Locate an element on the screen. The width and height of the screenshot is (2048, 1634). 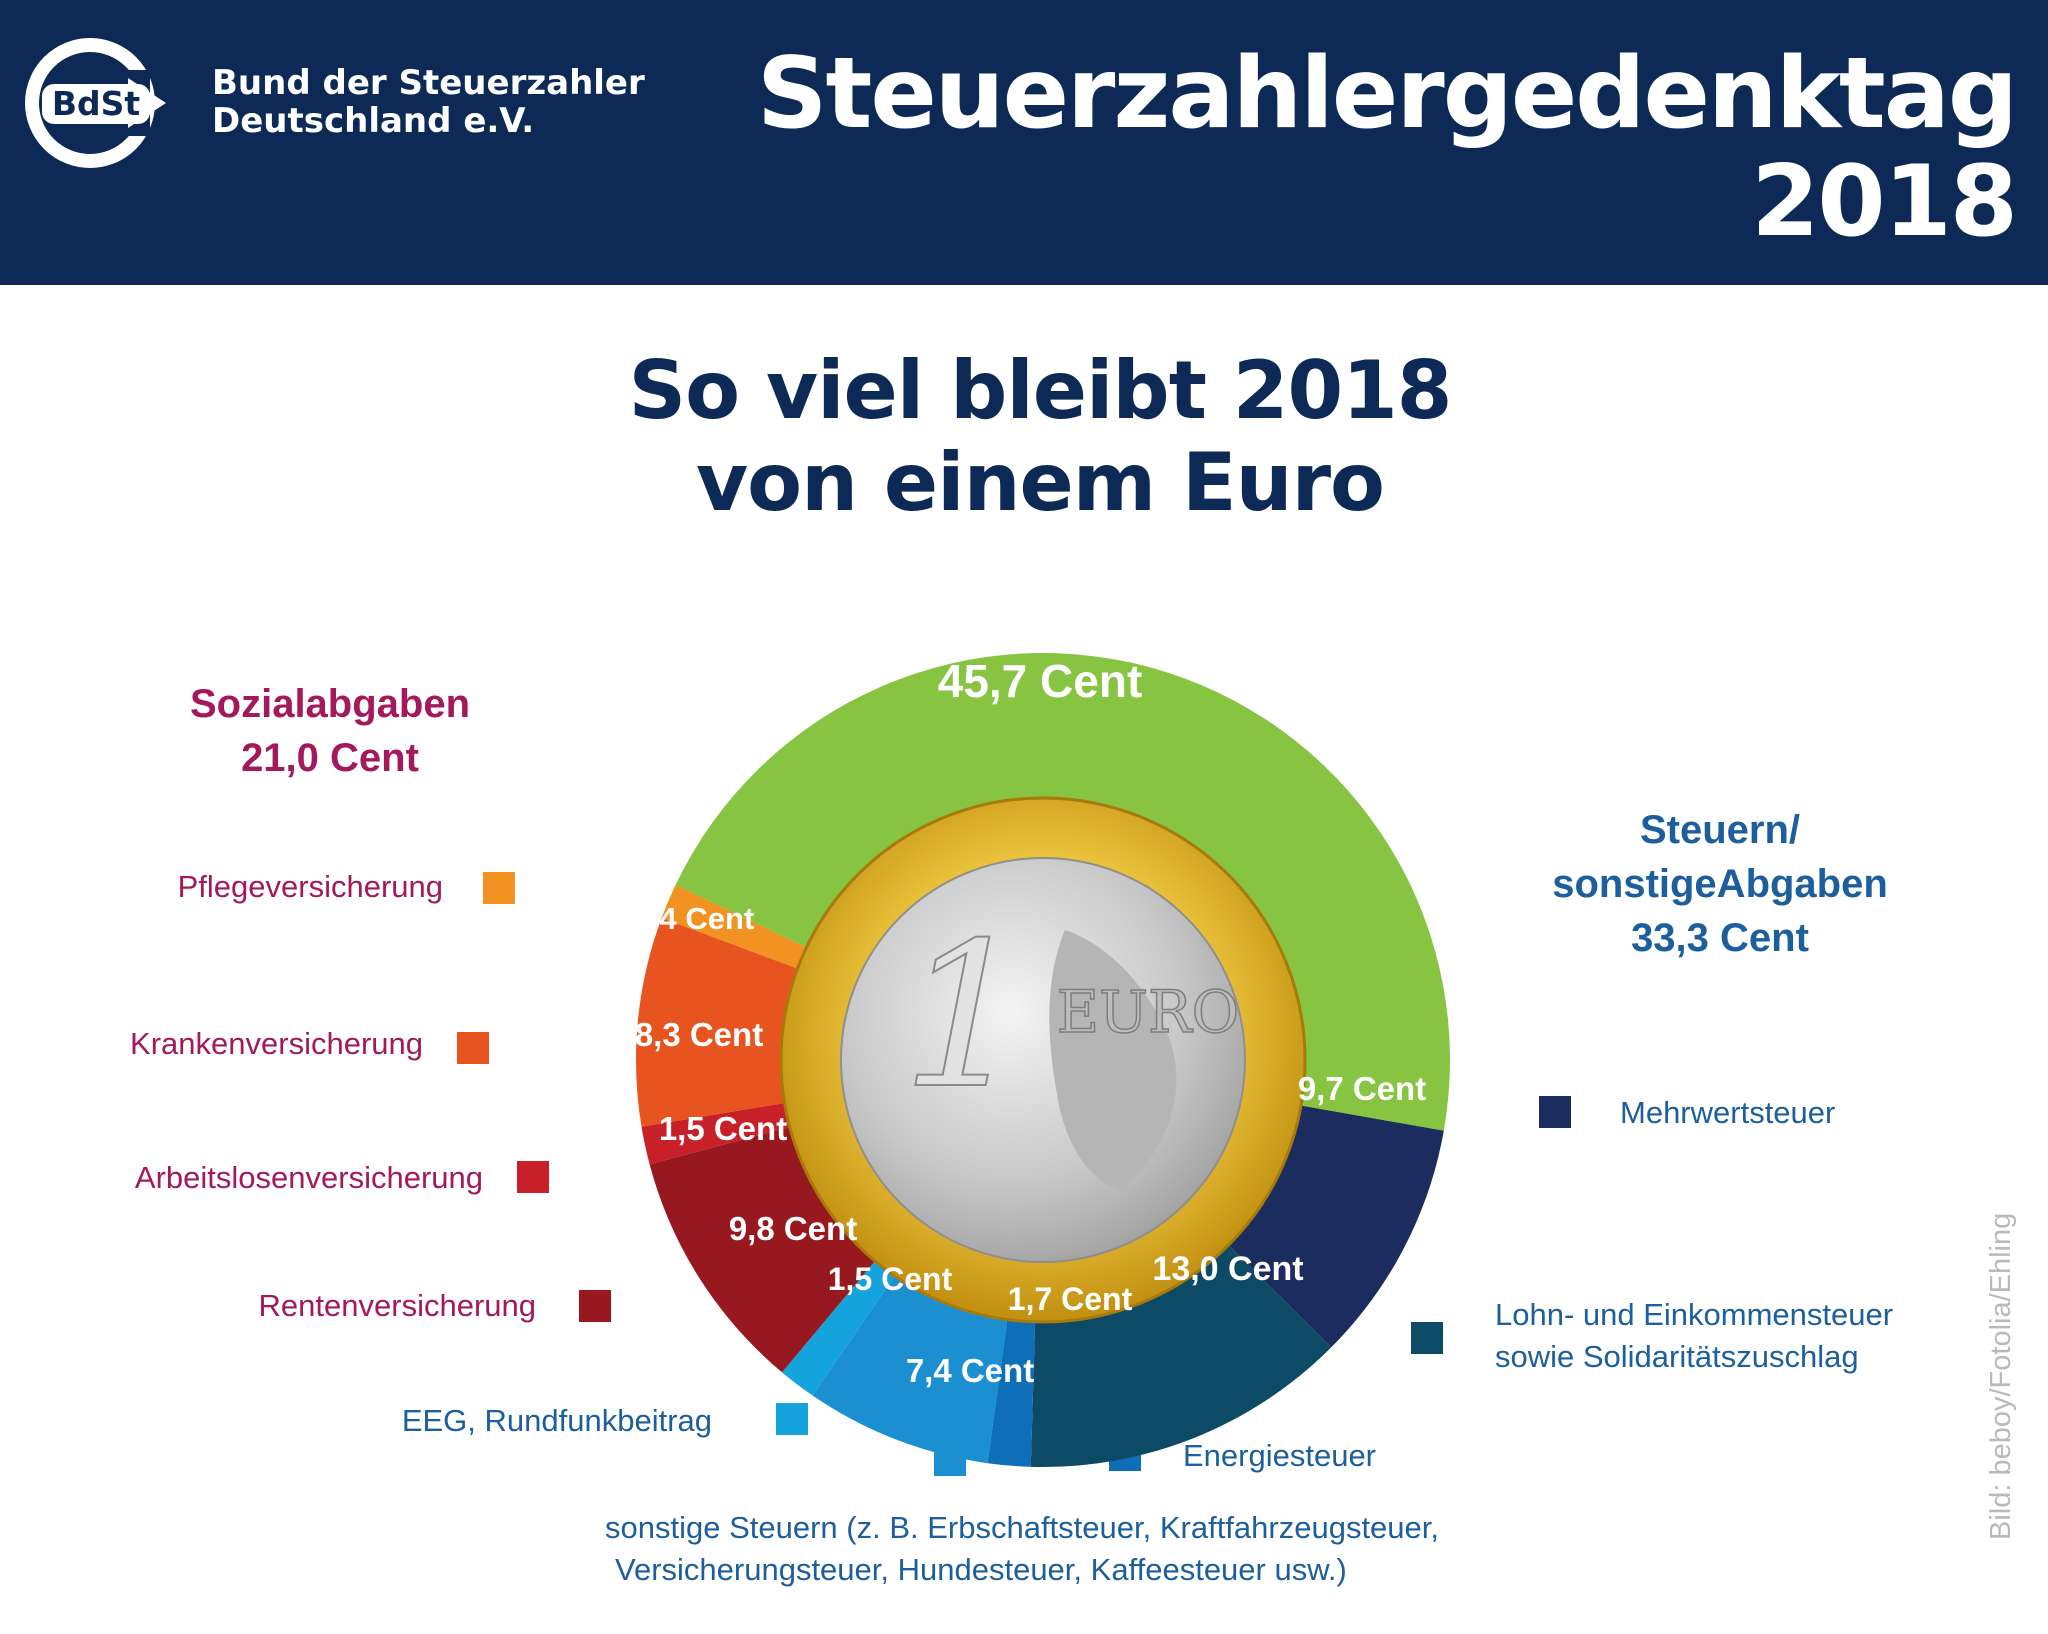
group-steuern: Steuern/ sonstigeAbgaben 33,3 Cent is located at coordinates (1720, 884).